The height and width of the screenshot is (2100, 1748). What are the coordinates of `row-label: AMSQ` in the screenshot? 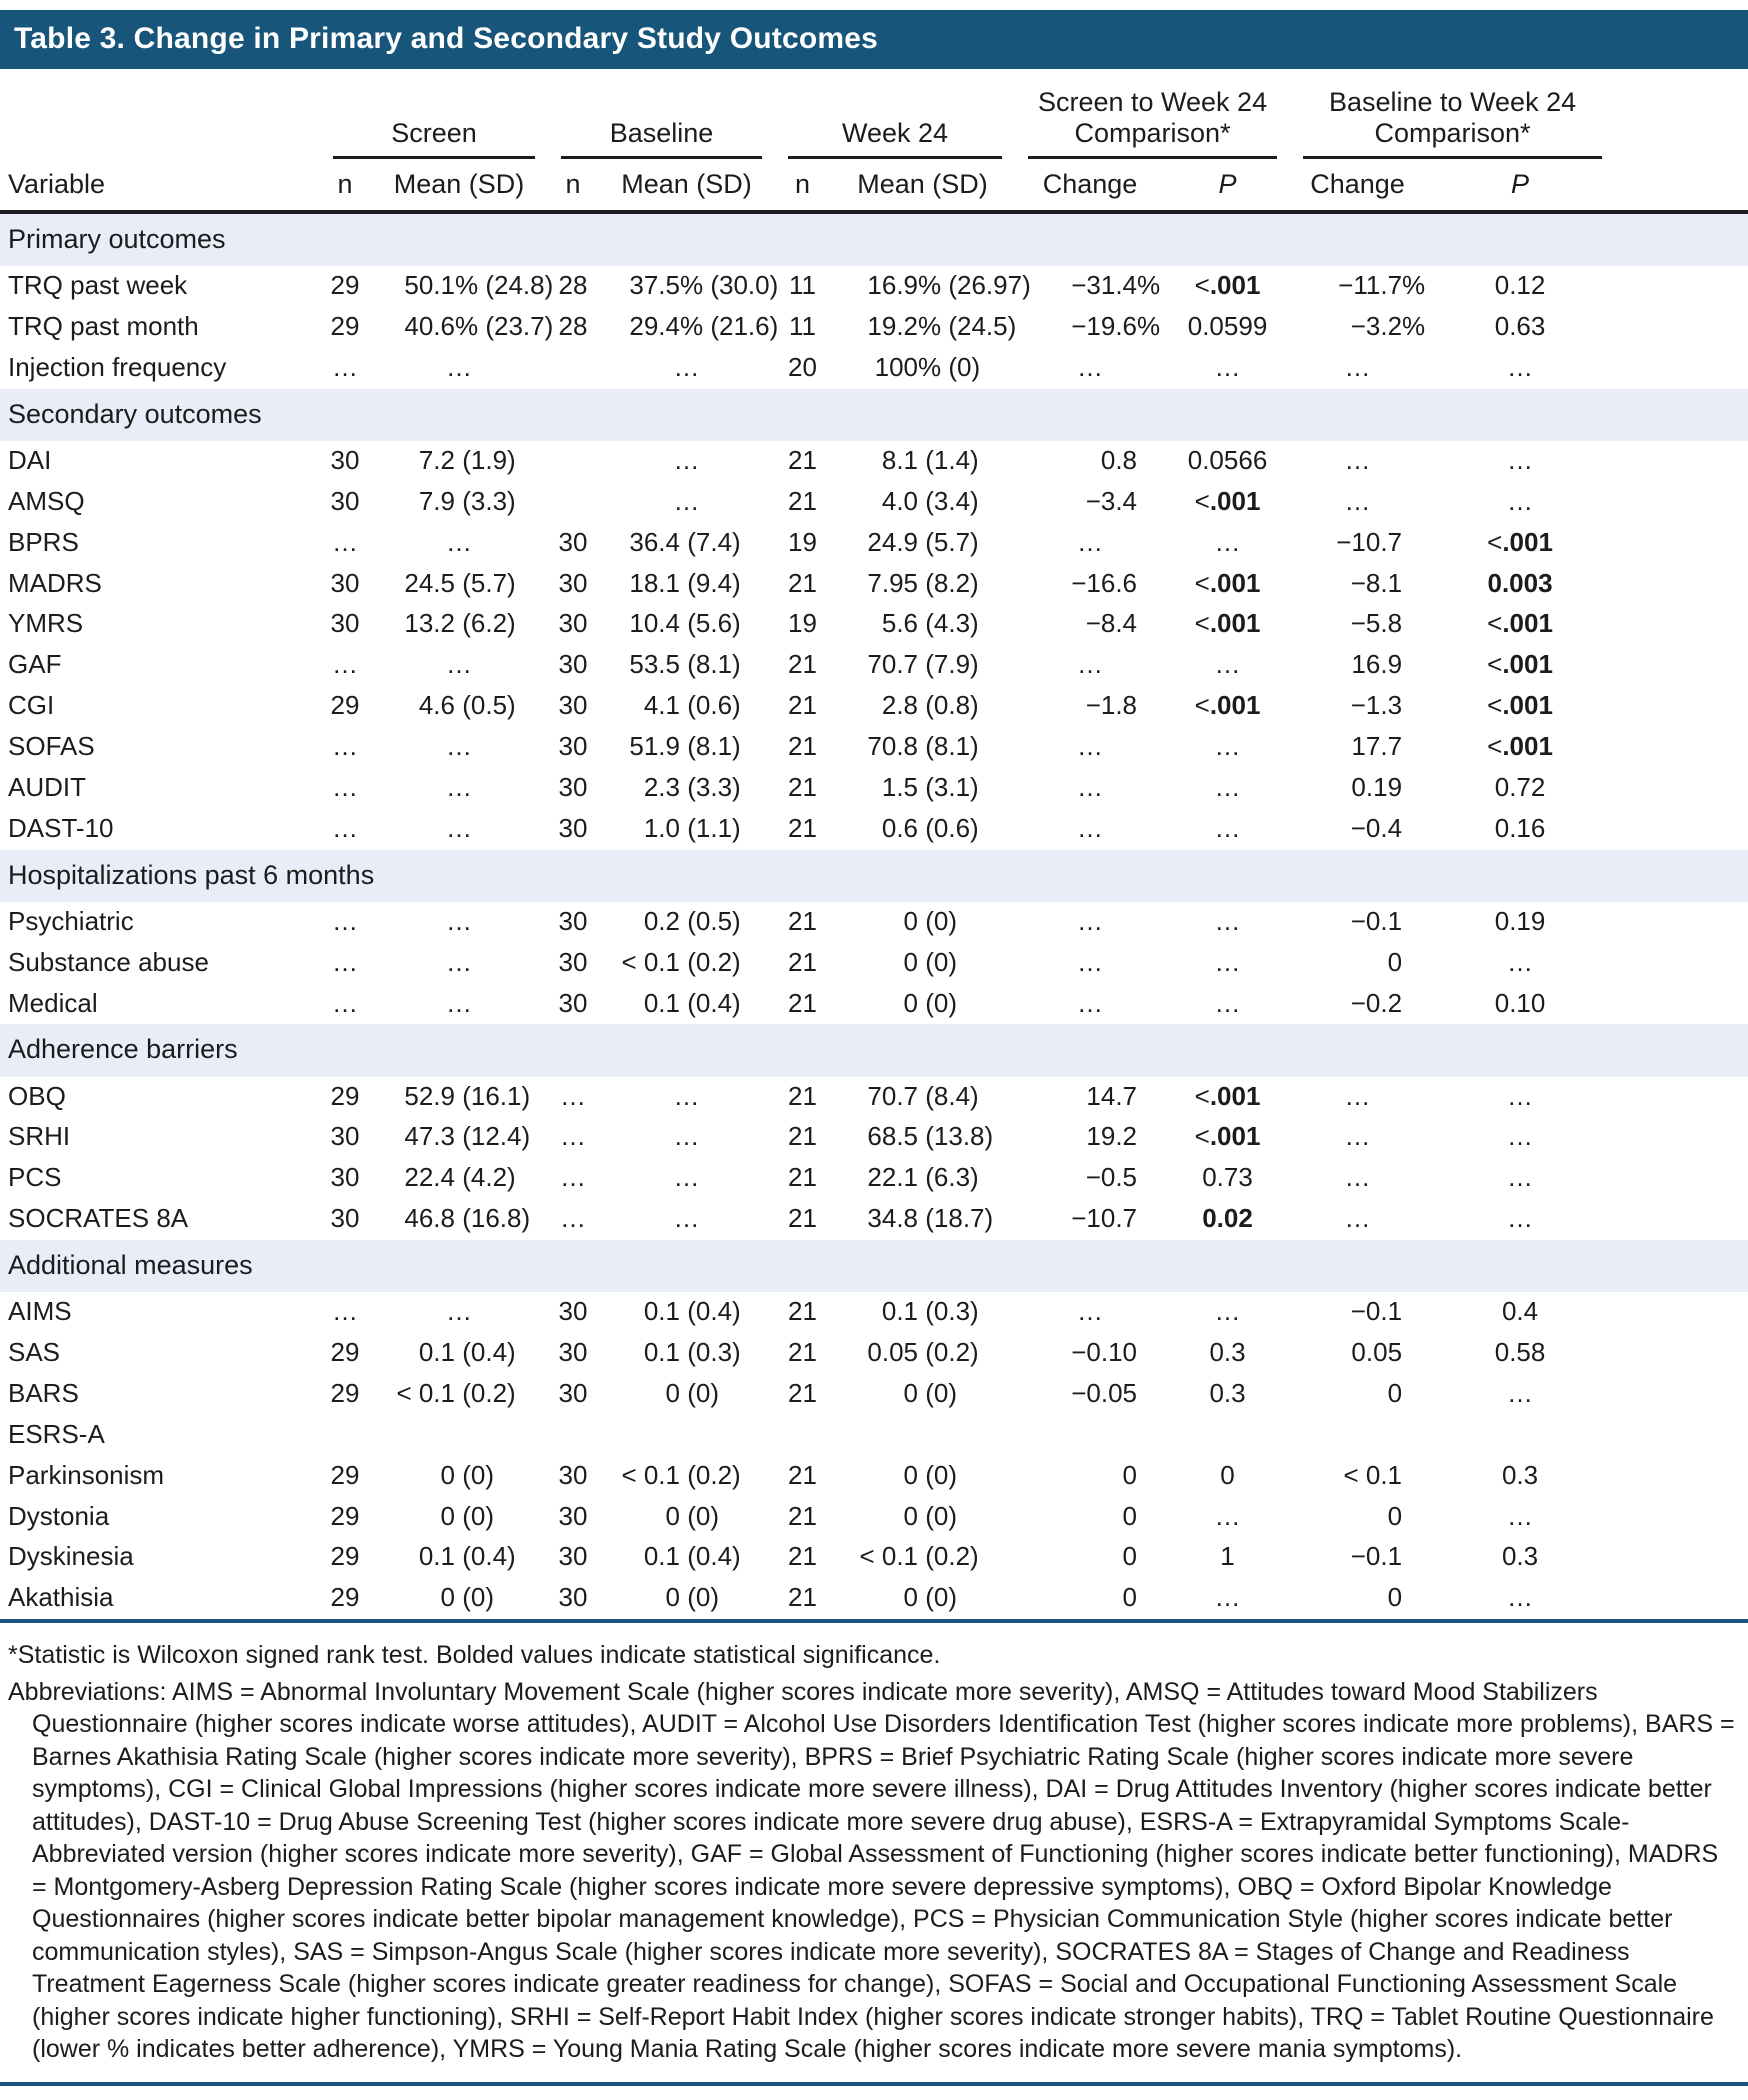 It's located at (46, 500).